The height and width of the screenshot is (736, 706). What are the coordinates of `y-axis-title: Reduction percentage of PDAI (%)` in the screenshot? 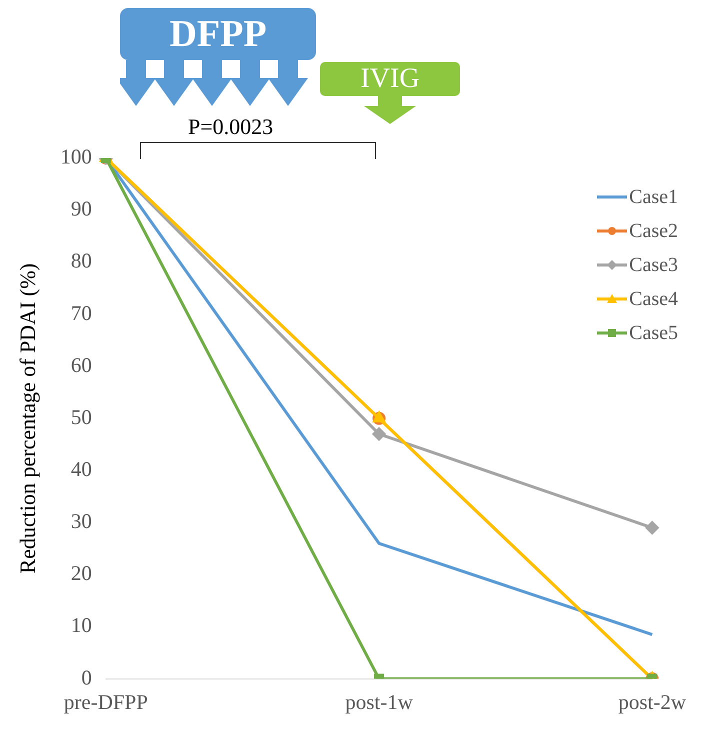 It's located at (27, 418).